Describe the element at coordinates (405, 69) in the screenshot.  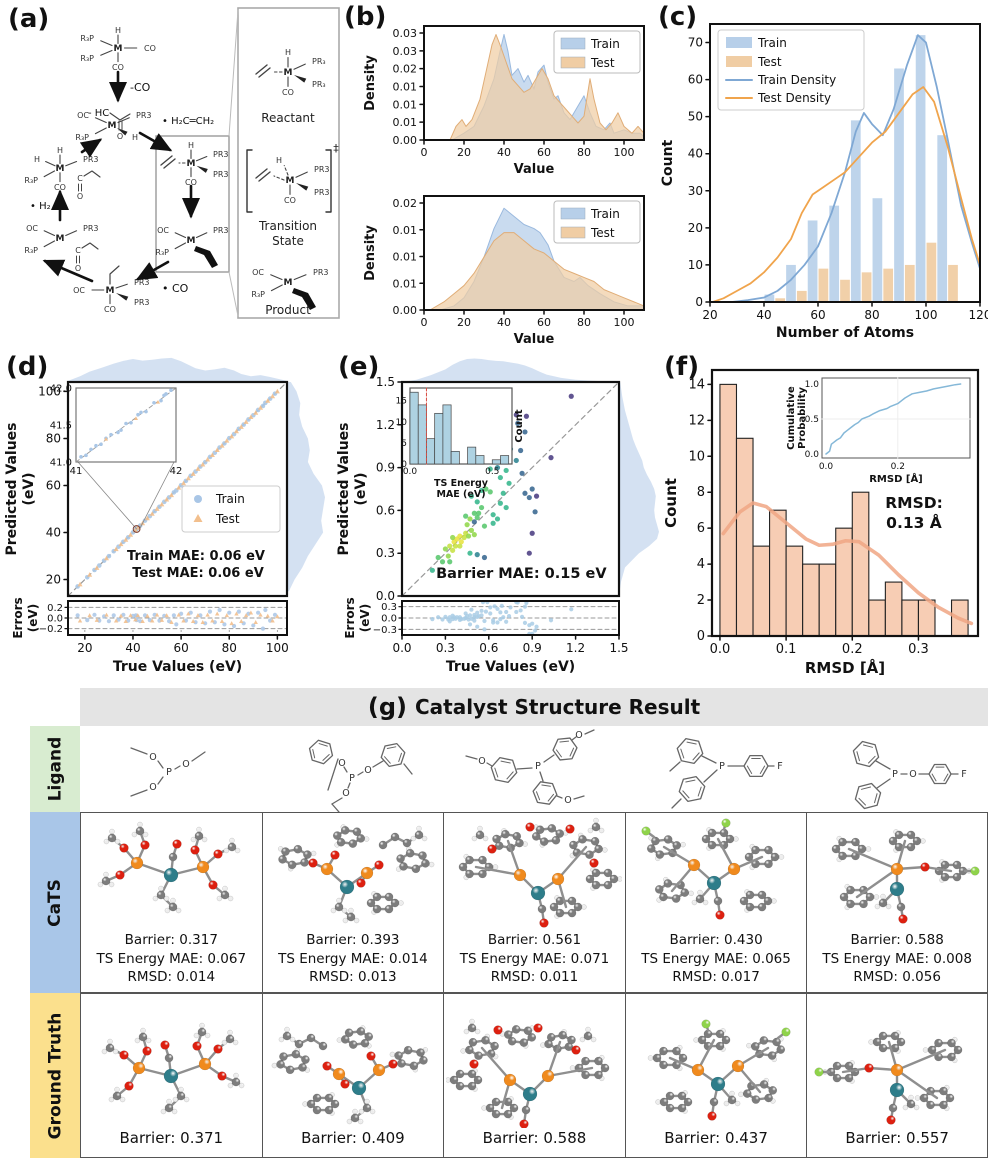
I see `svg-text: 0.02` at that location.